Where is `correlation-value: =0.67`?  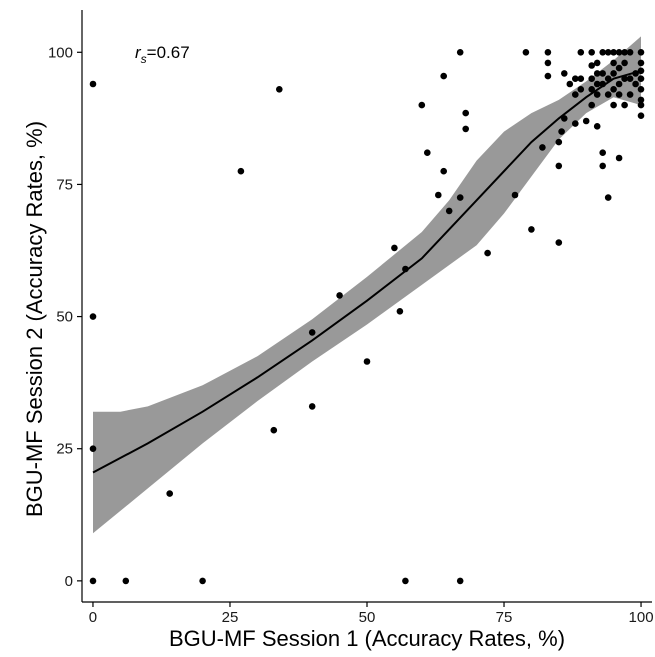 correlation-value: =0.67 is located at coordinates (168, 52).